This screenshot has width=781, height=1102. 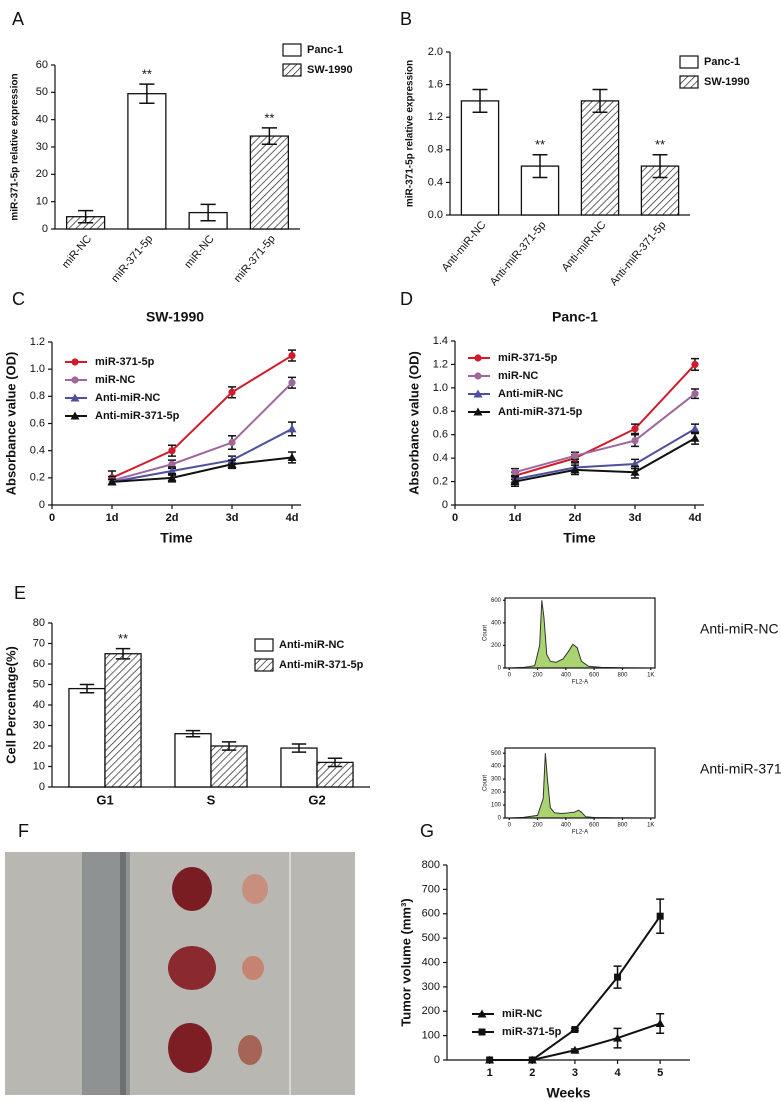 What do you see at coordinates (175, 317) in the screenshot?
I see `chart-title: SW-1990` at bounding box center [175, 317].